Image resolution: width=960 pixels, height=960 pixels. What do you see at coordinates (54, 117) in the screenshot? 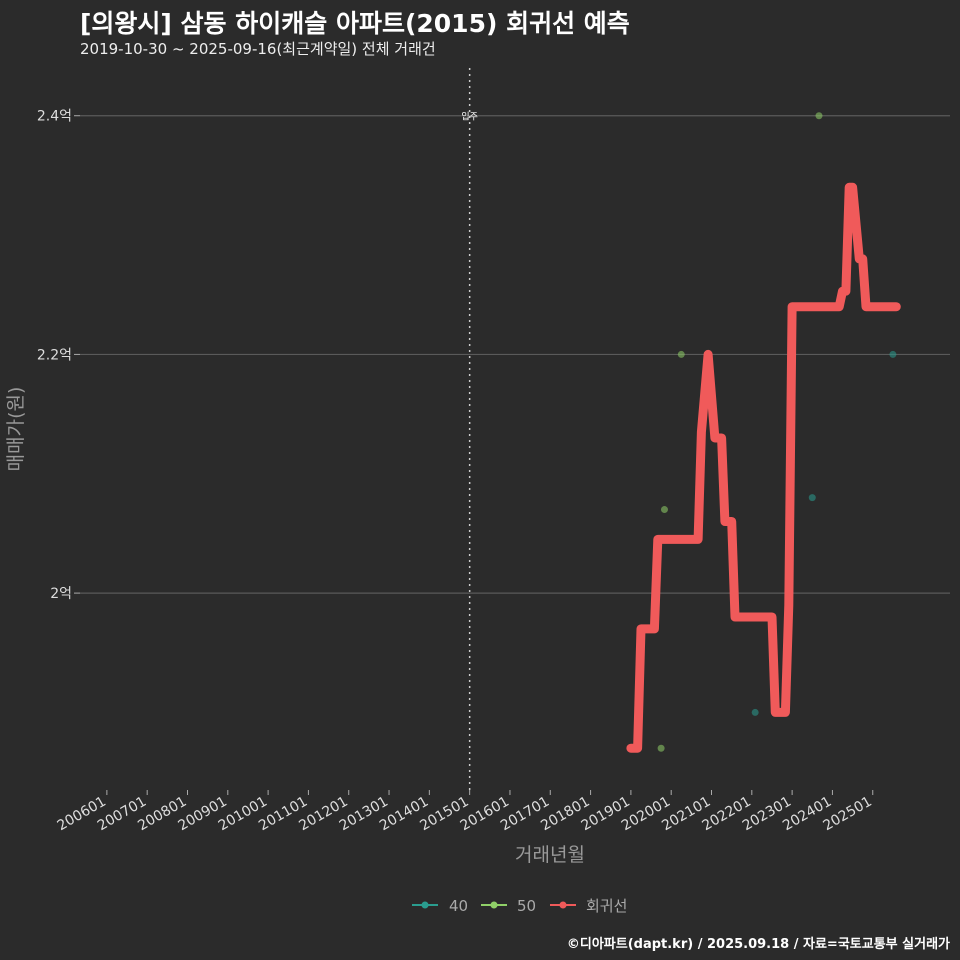
I see `y-tick-label: 2.4억` at bounding box center [54, 117].